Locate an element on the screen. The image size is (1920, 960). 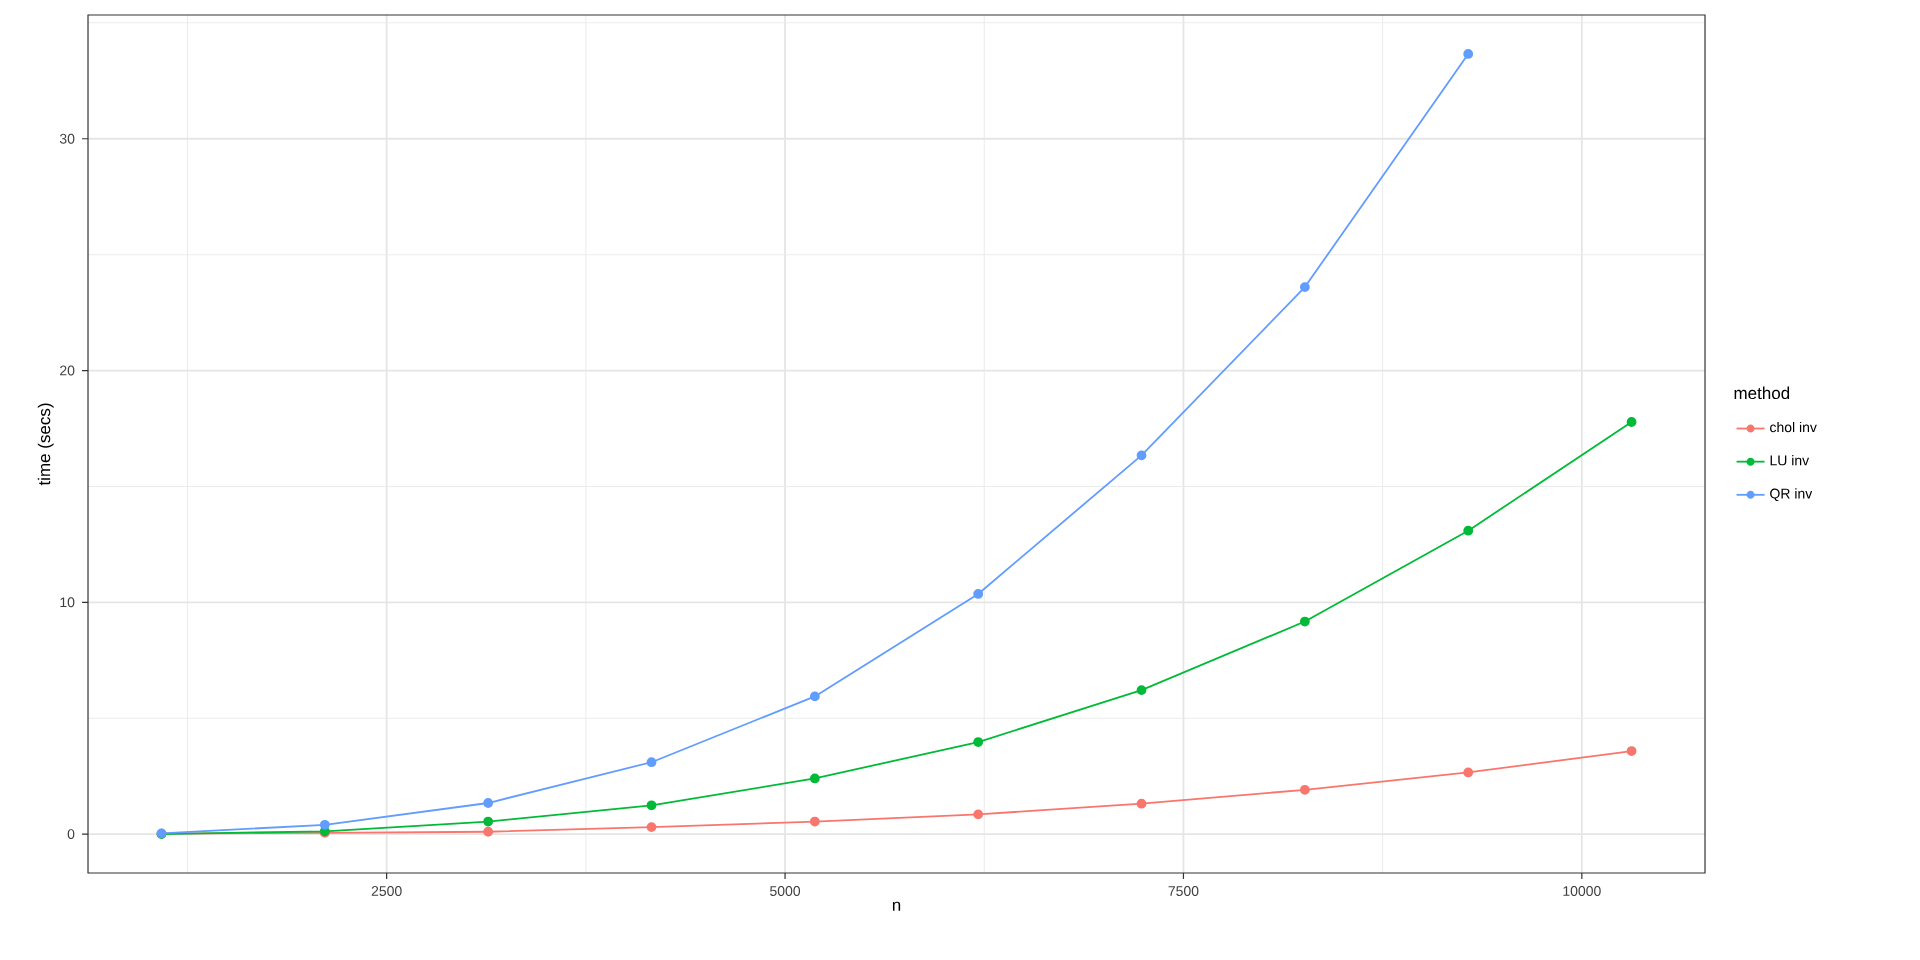
y-tick-label: 20 is located at coordinates (67, 370).